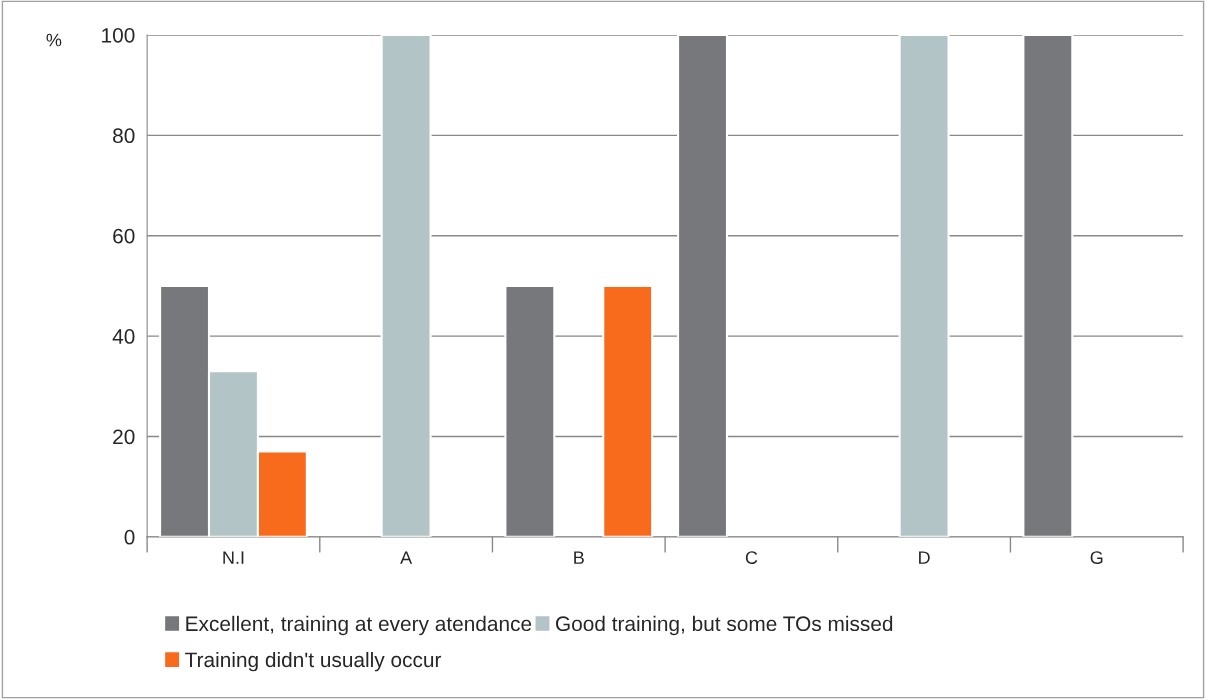 This screenshot has height=699, width=1206. What do you see at coordinates (313, 661) in the screenshot?
I see `legend-label: Training didn't usually occur` at bounding box center [313, 661].